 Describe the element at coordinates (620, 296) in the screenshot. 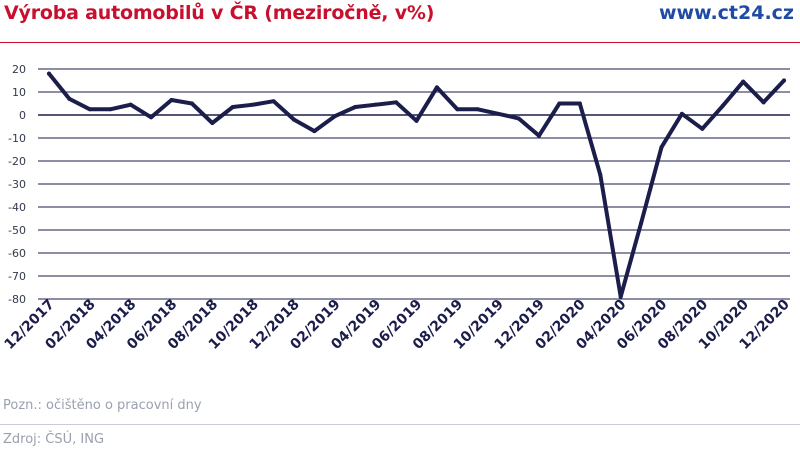

I see `data-point-04/2020` at that location.